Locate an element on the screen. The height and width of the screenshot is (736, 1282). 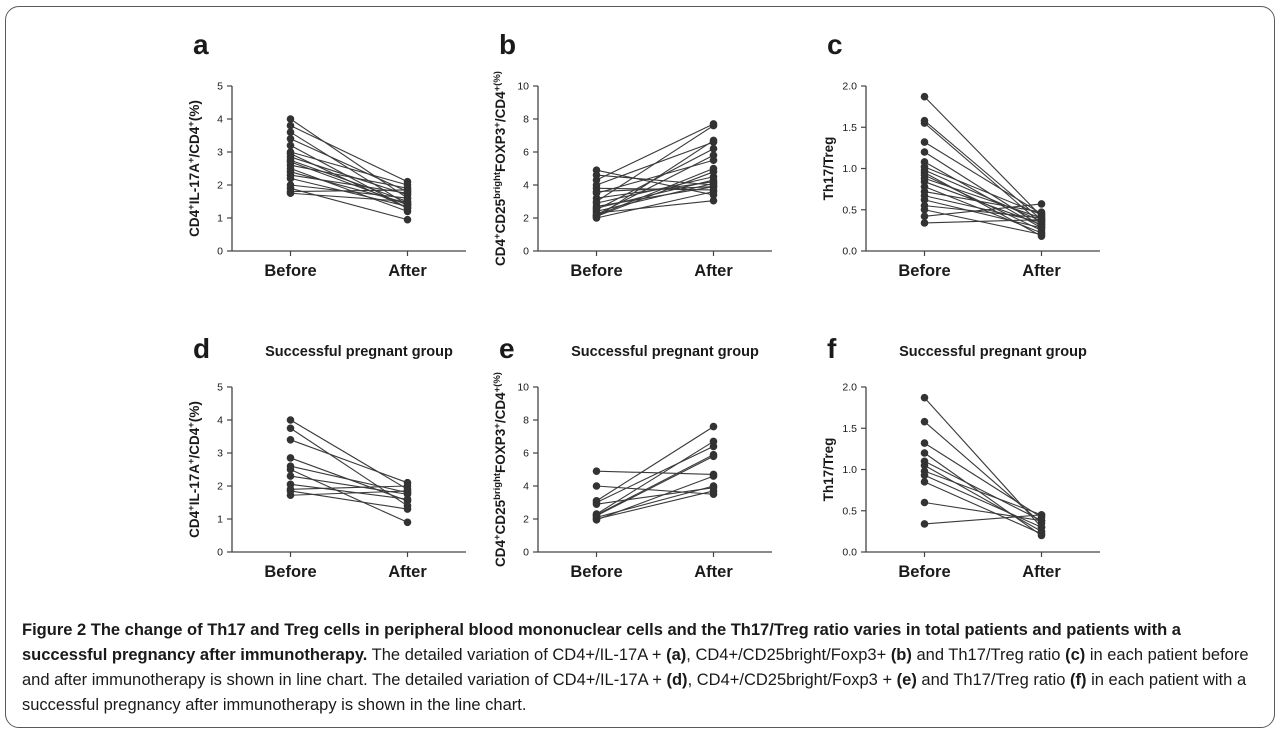
panel-label: b is located at coordinates (507, 44).